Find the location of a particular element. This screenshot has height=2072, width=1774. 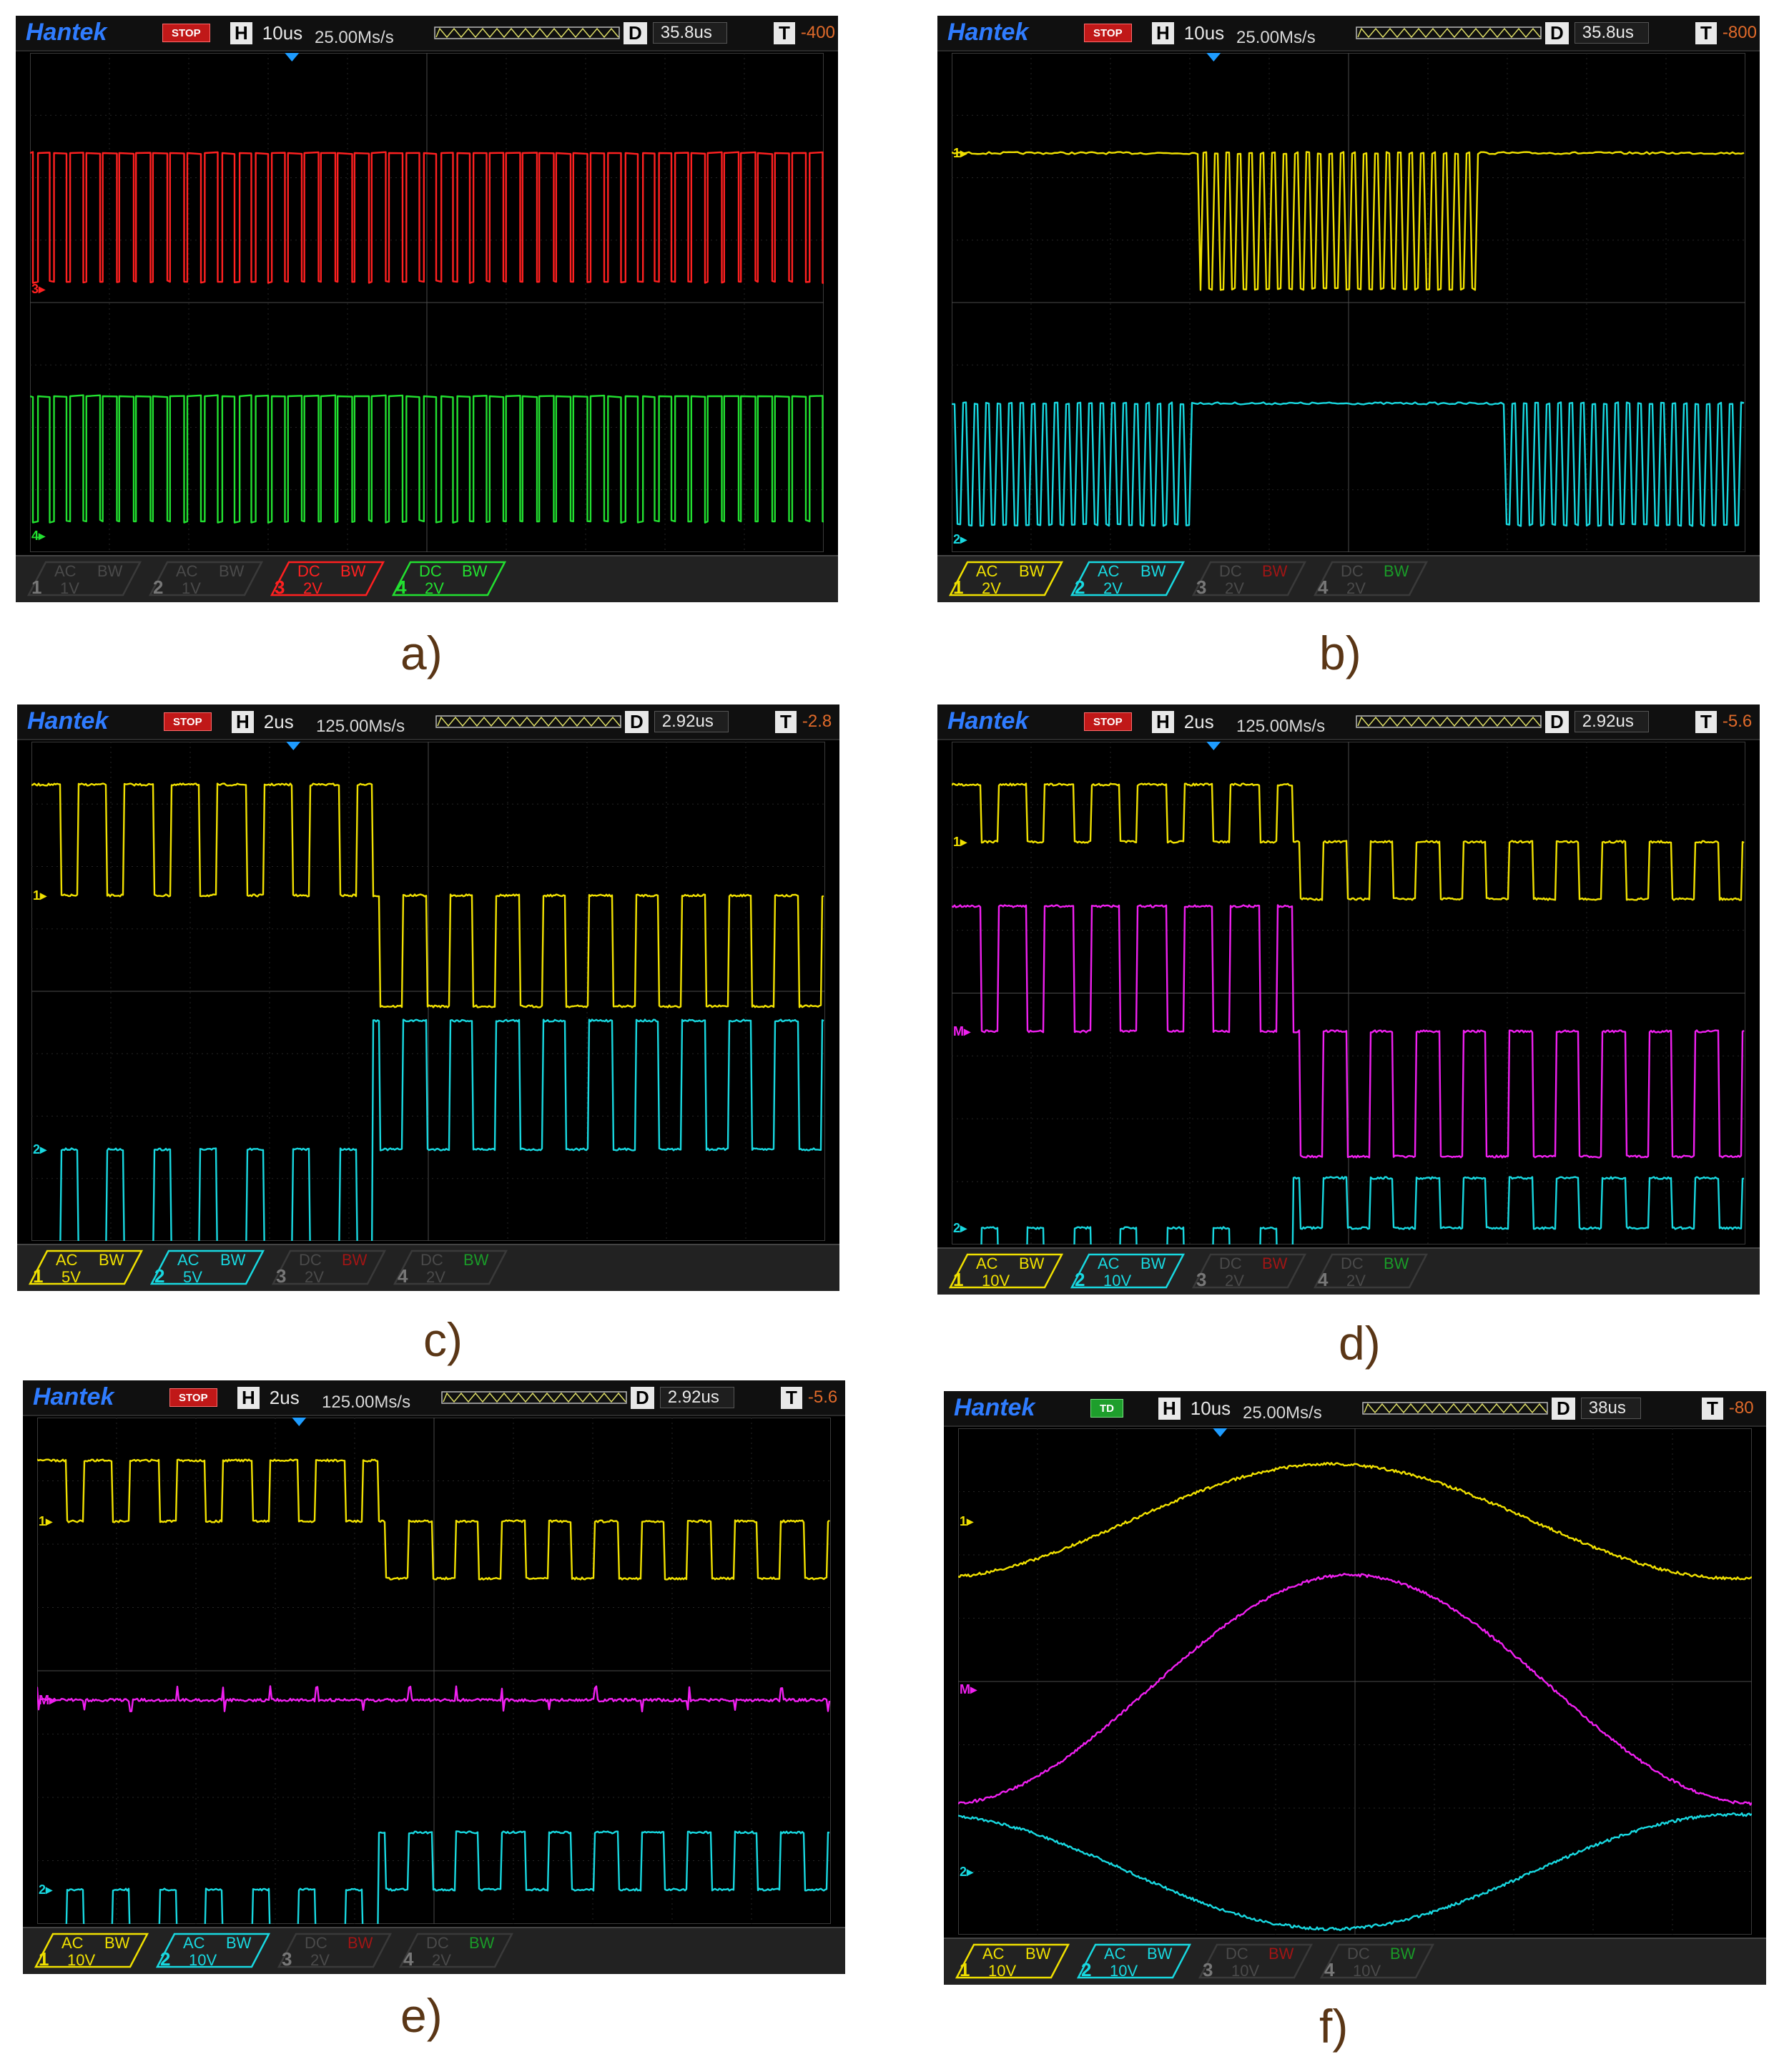

timebase-value: 10us is located at coordinates (282, 32).